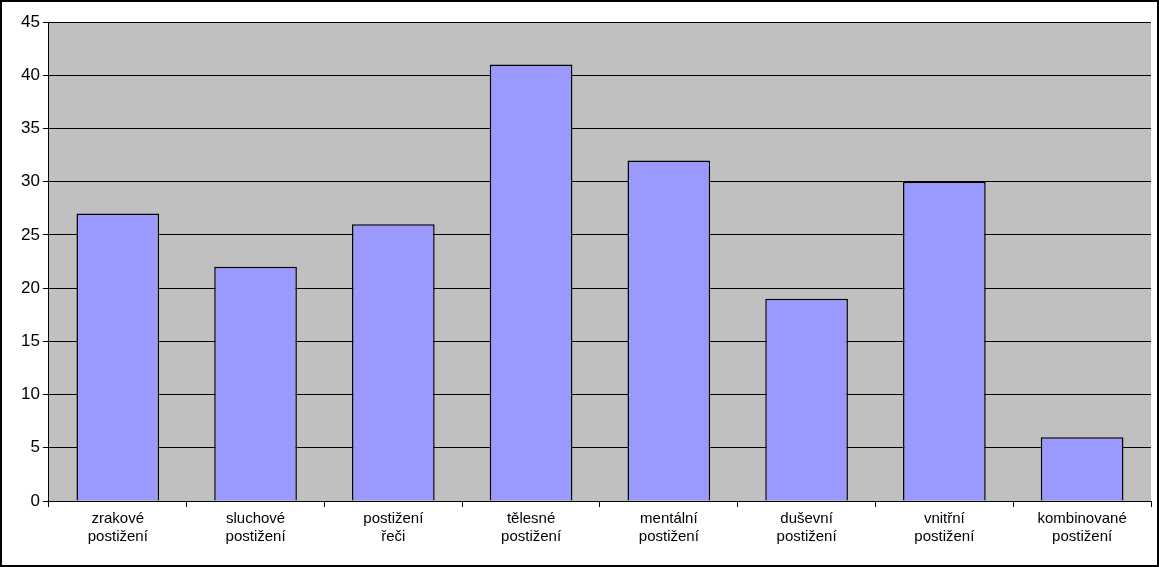  I want to click on y-tick-label: 20, so click(30, 287).